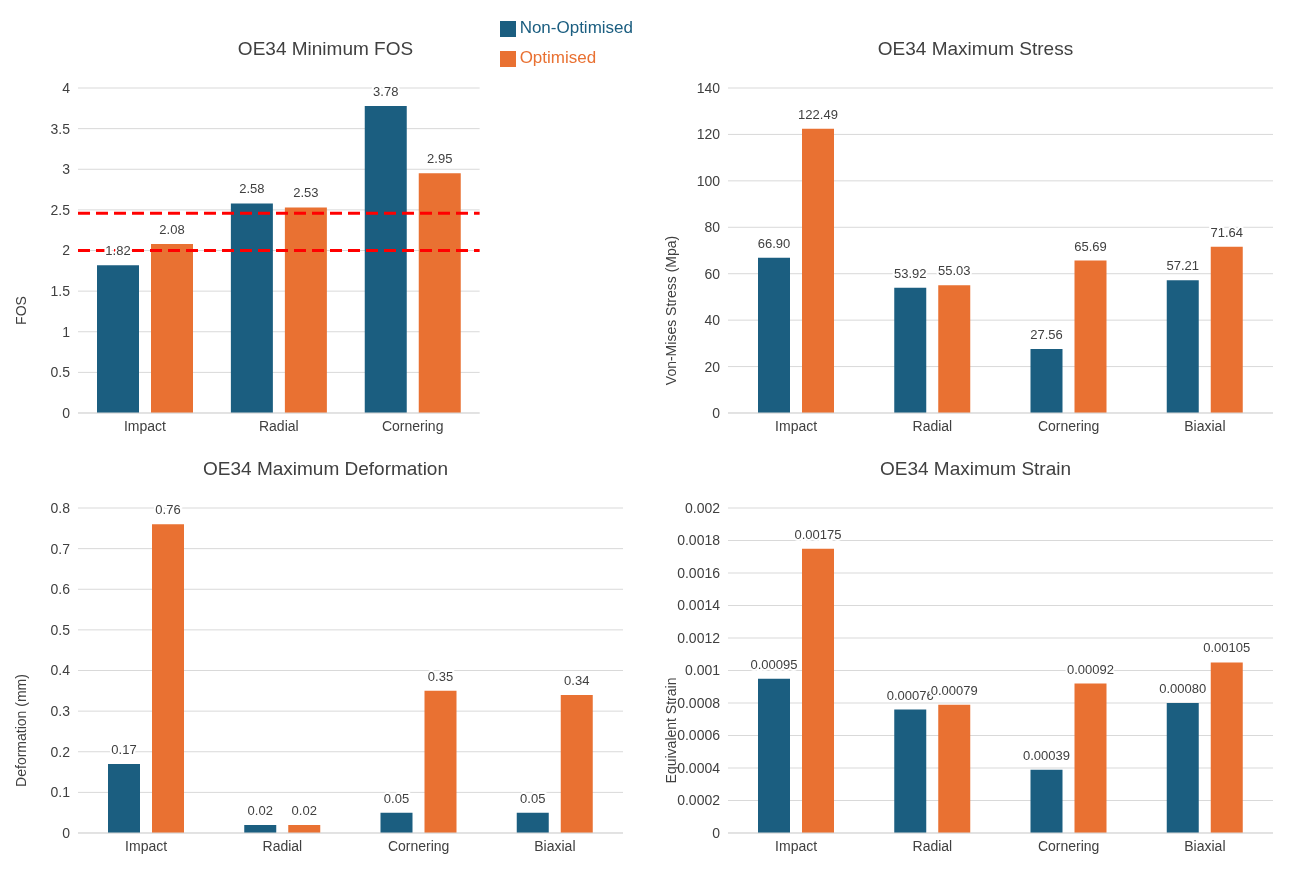  What do you see at coordinates (712, 366) in the screenshot?
I see `y-tick-label: 20` at bounding box center [712, 366].